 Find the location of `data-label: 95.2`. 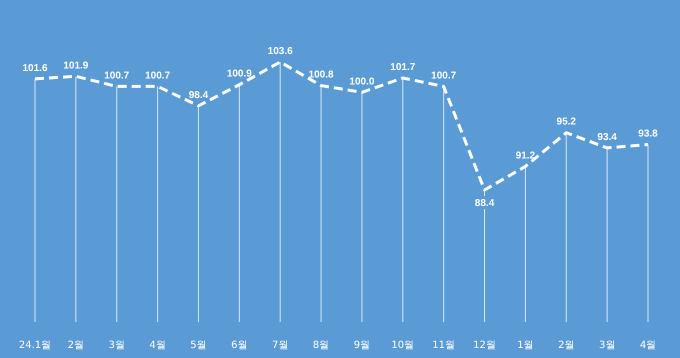

data-label: 95.2 is located at coordinates (566, 122).